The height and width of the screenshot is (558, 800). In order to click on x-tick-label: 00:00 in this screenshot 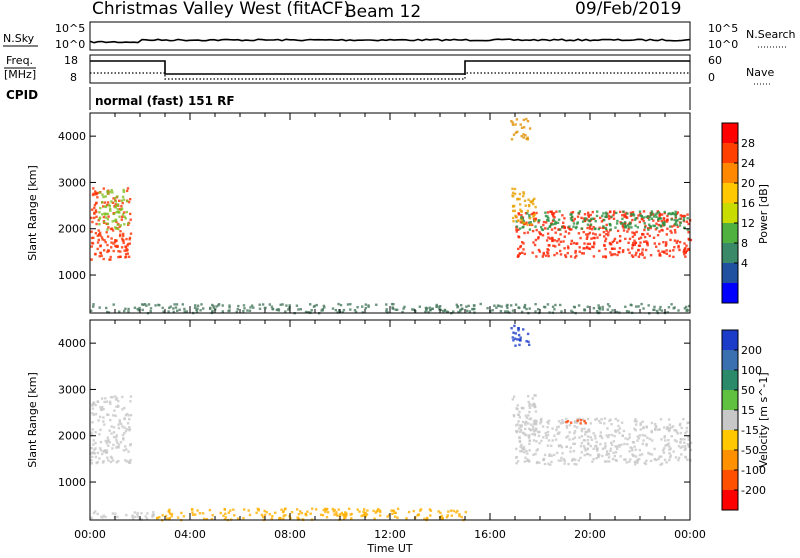, I will do `click(690, 534)`.